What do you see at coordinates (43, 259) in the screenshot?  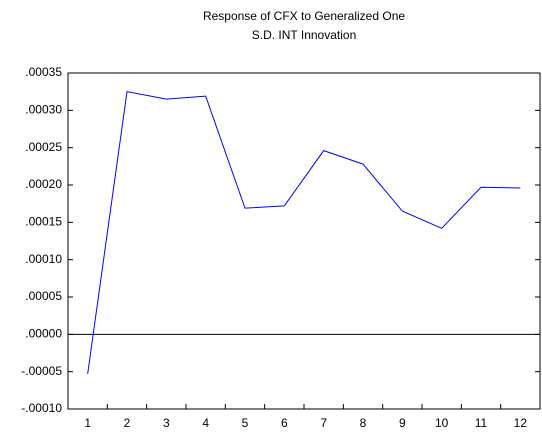 I see `y-tick-label: .00010` at bounding box center [43, 259].